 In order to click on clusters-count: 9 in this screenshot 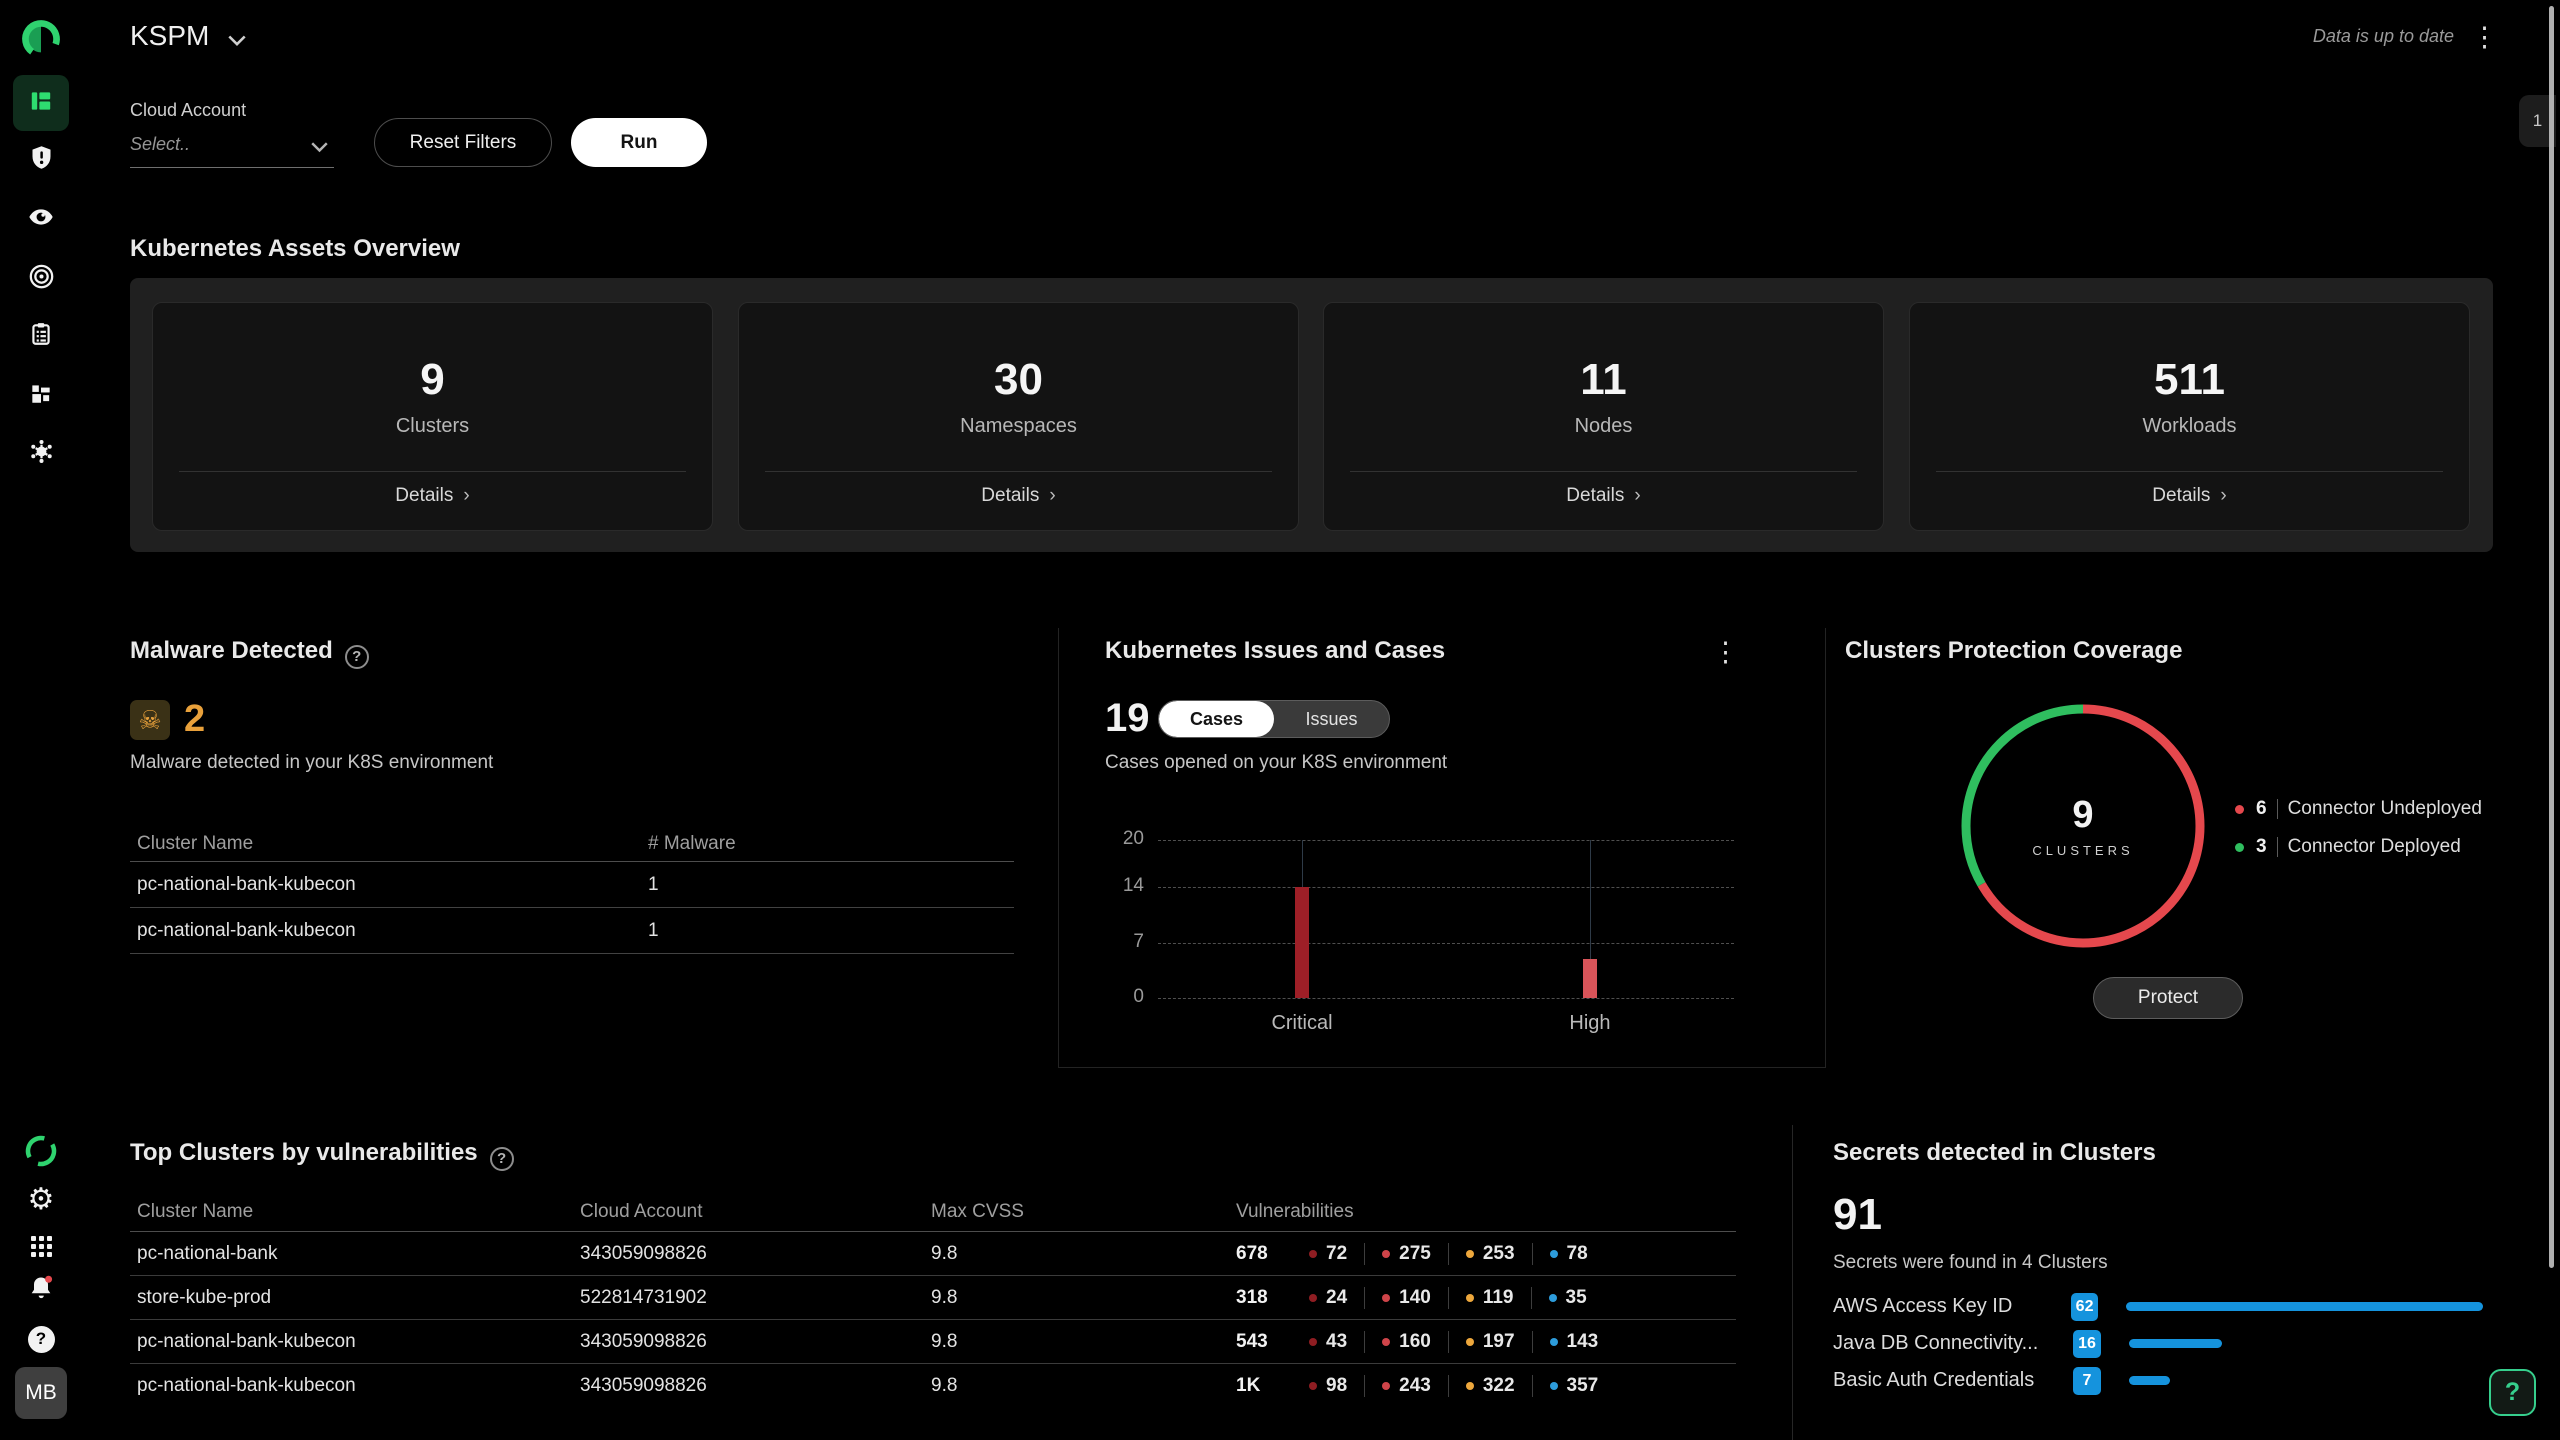, I will do `click(432, 379)`.